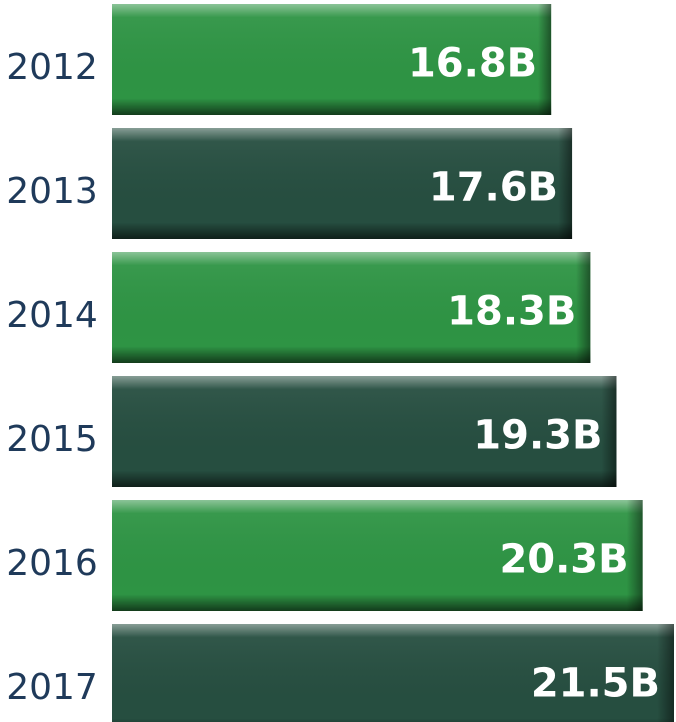  What do you see at coordinates (563, 560) in the screenshot?
I see `value-label: 20.3B` at bounding box center [563, 560].